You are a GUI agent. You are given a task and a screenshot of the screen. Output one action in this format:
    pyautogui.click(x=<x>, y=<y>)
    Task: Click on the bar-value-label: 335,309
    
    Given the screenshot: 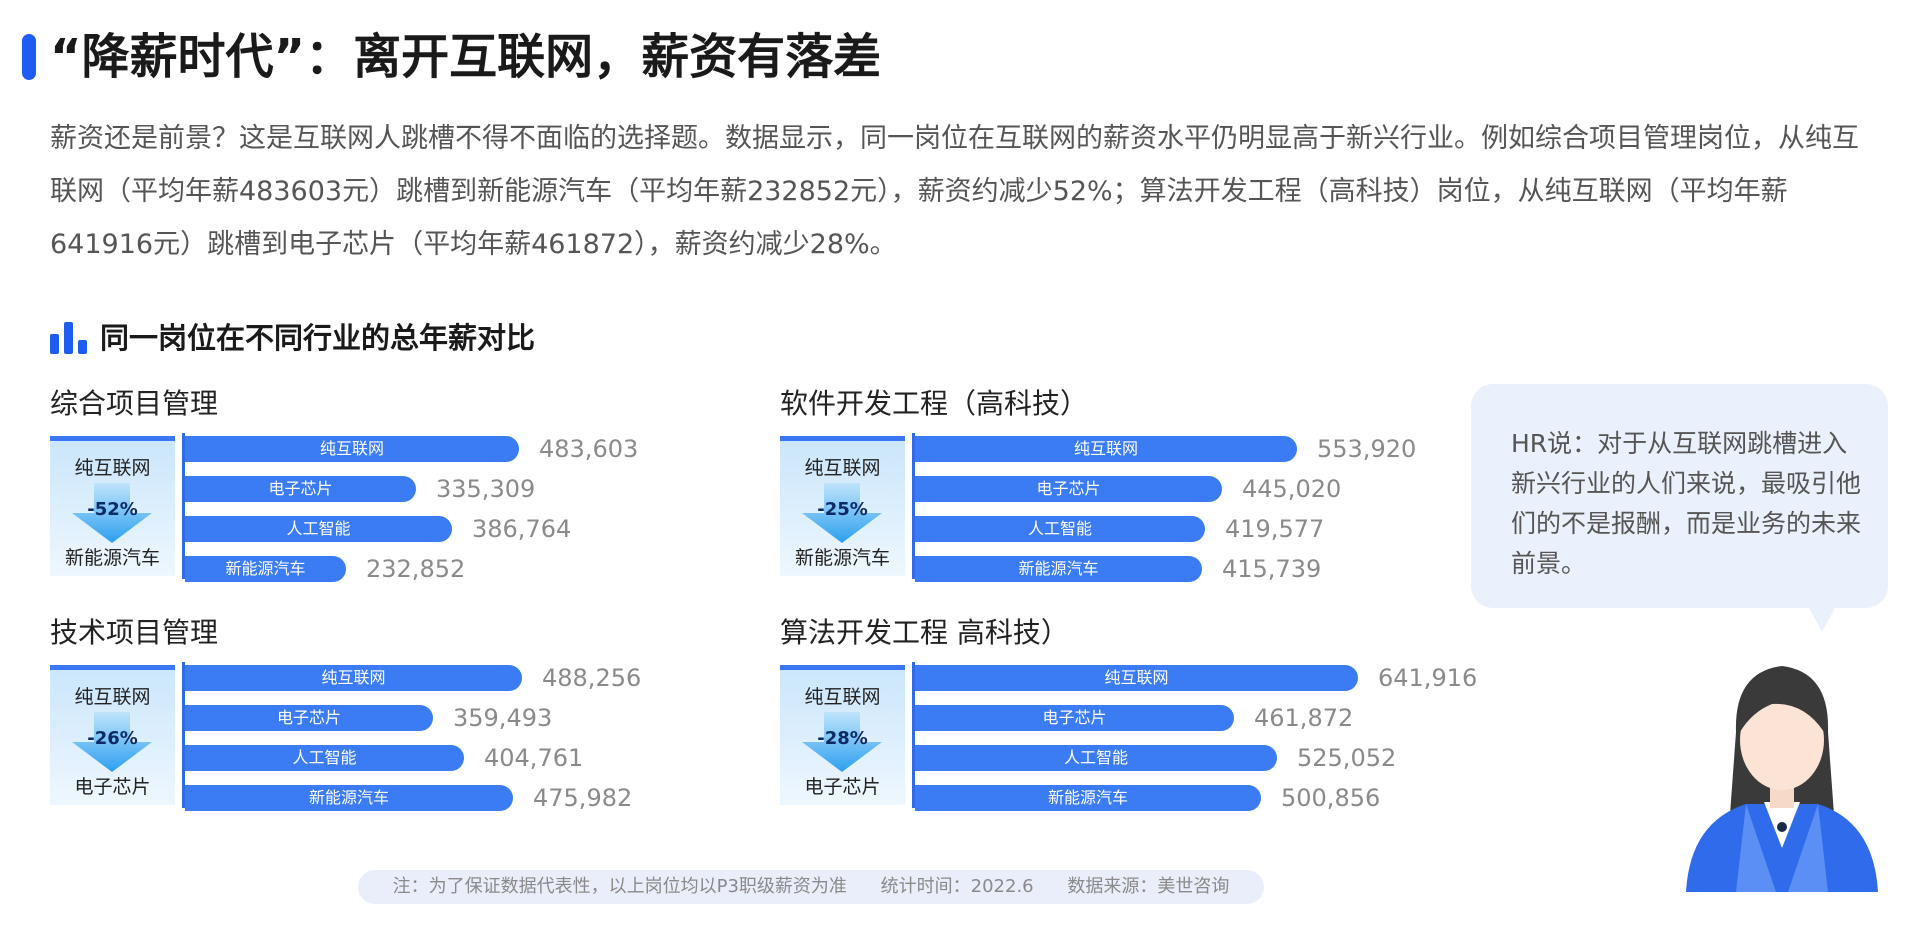 What is the action you would take?
    pyautogui.click(x=486, y=489)
    